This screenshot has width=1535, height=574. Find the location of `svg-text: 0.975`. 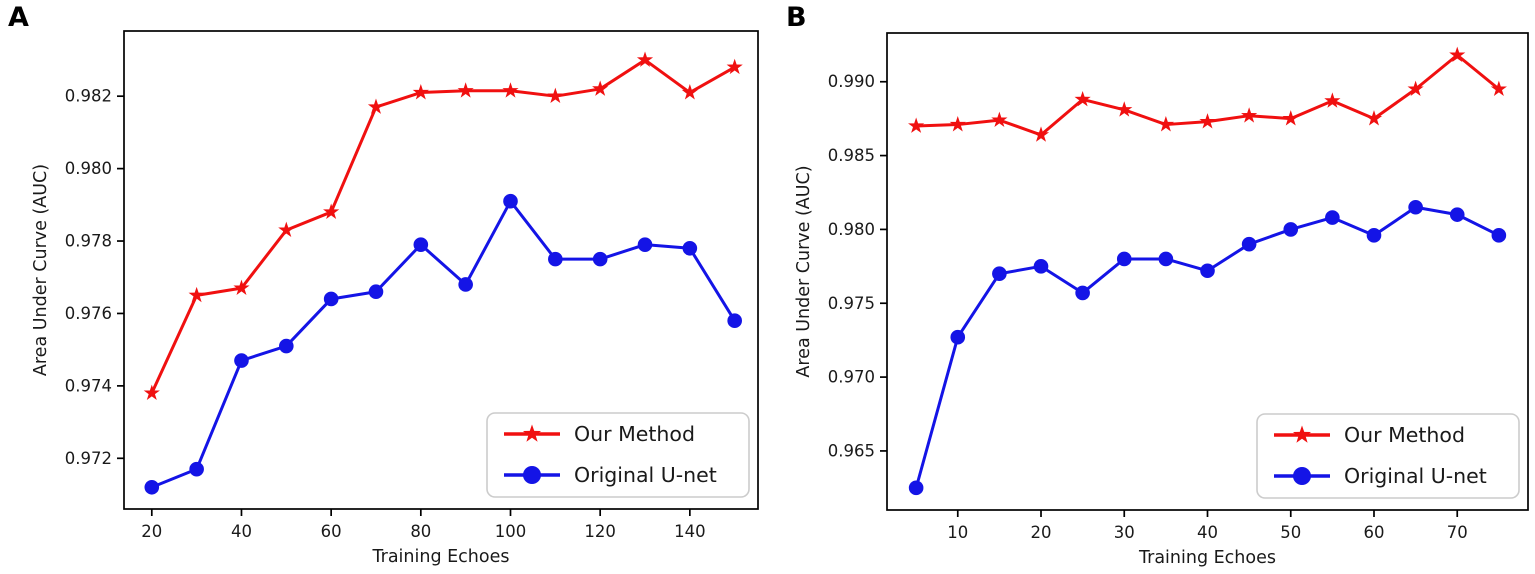

svg-text: 0.975 is located at coordinates (851, 303).